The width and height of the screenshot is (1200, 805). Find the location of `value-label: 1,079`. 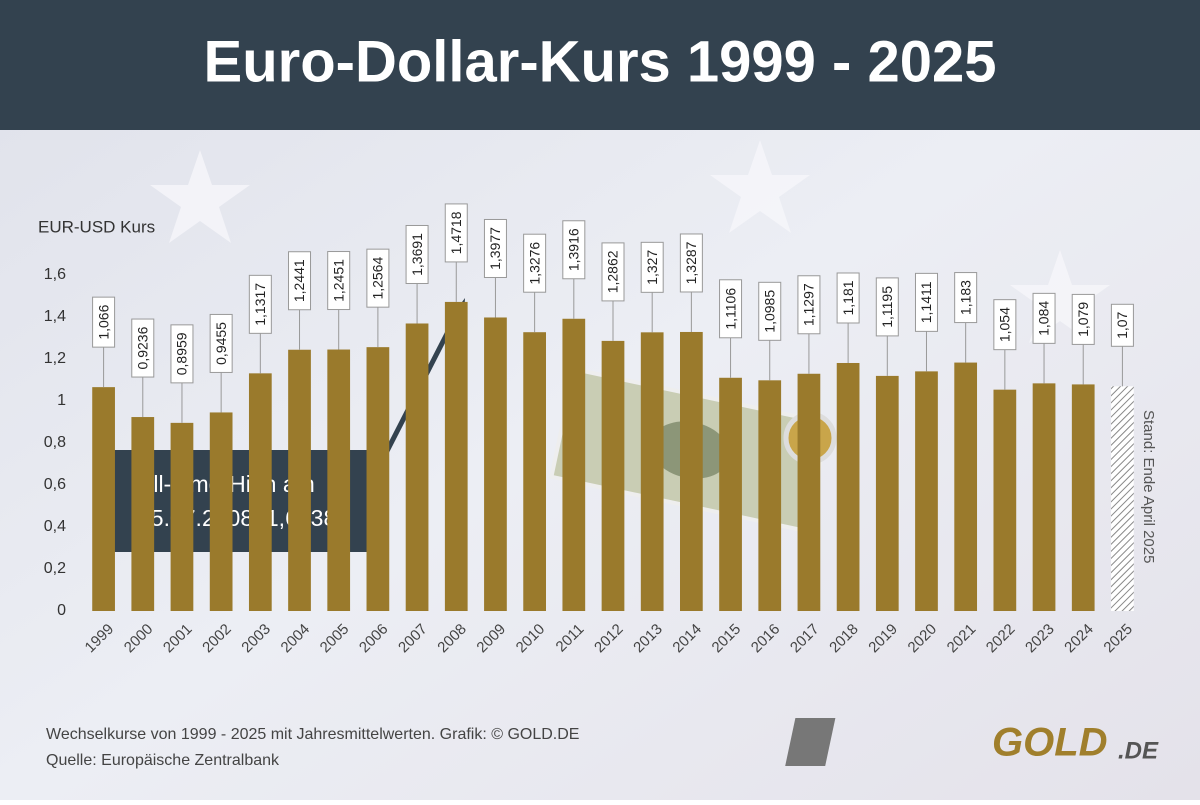

value-label: 1,079 is located at coordinates (1083, 319).